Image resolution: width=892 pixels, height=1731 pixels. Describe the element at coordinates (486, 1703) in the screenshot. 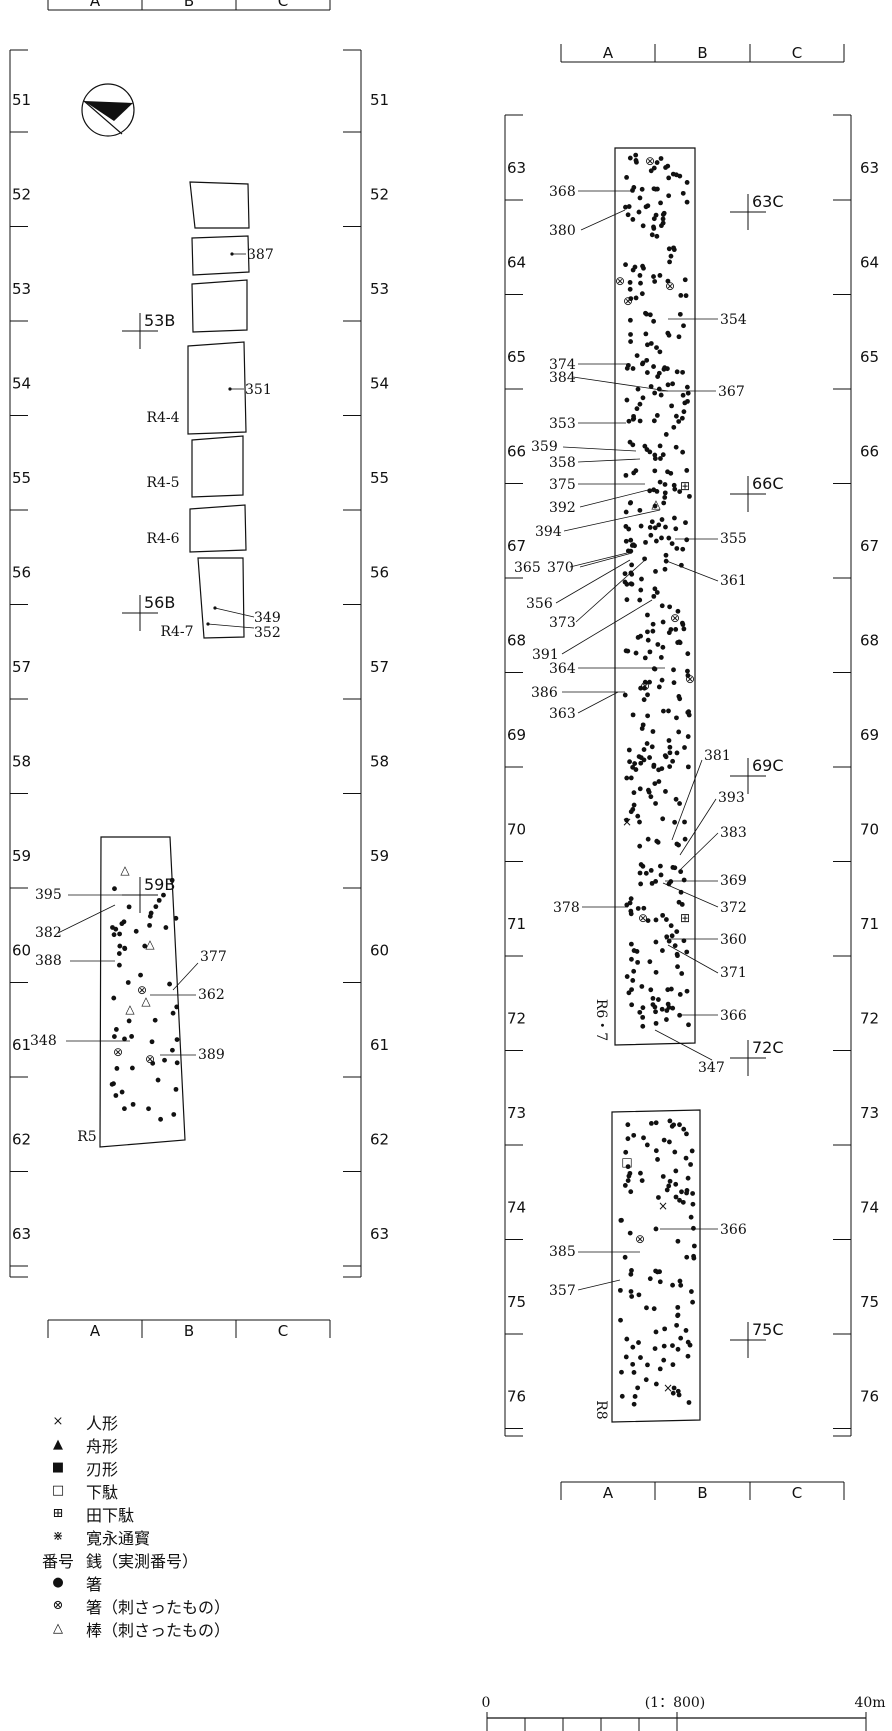

I see `scale-start: 0` at that location.